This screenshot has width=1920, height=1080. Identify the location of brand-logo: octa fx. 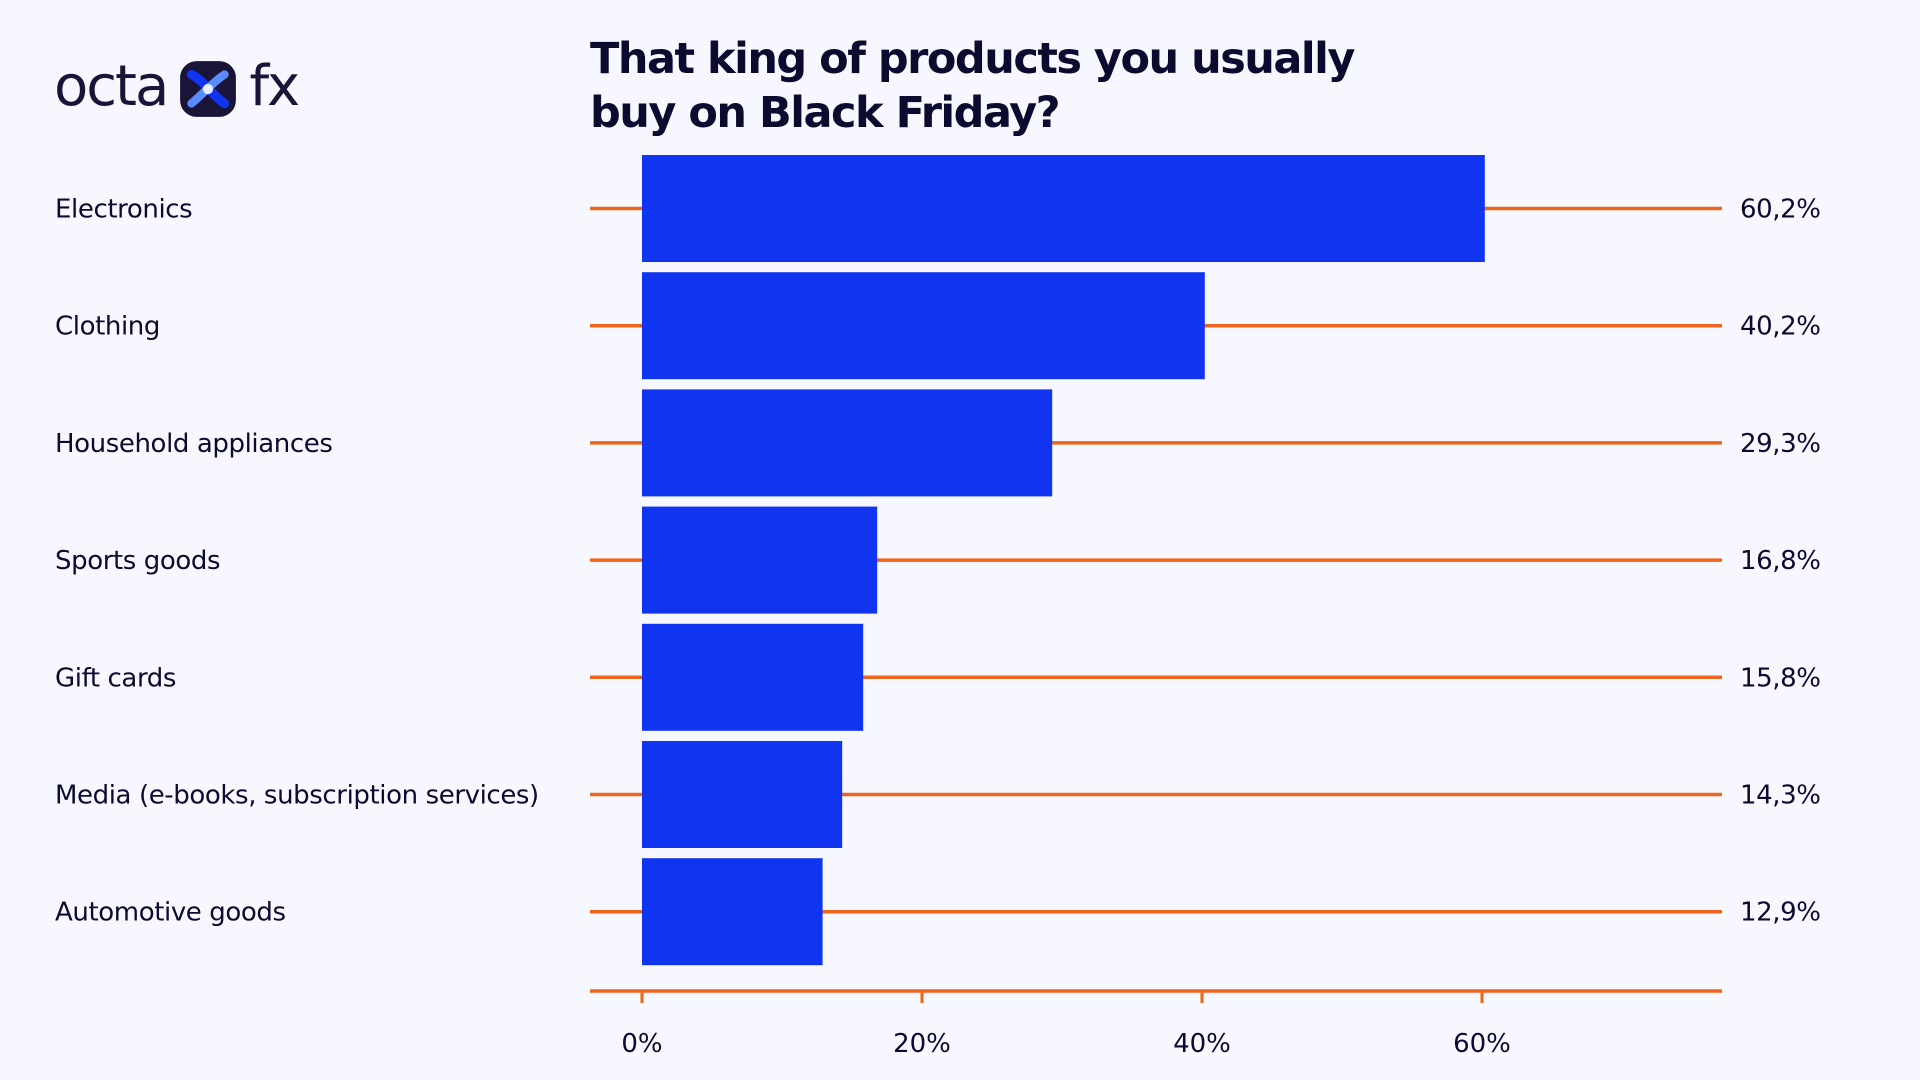
(177, 87).